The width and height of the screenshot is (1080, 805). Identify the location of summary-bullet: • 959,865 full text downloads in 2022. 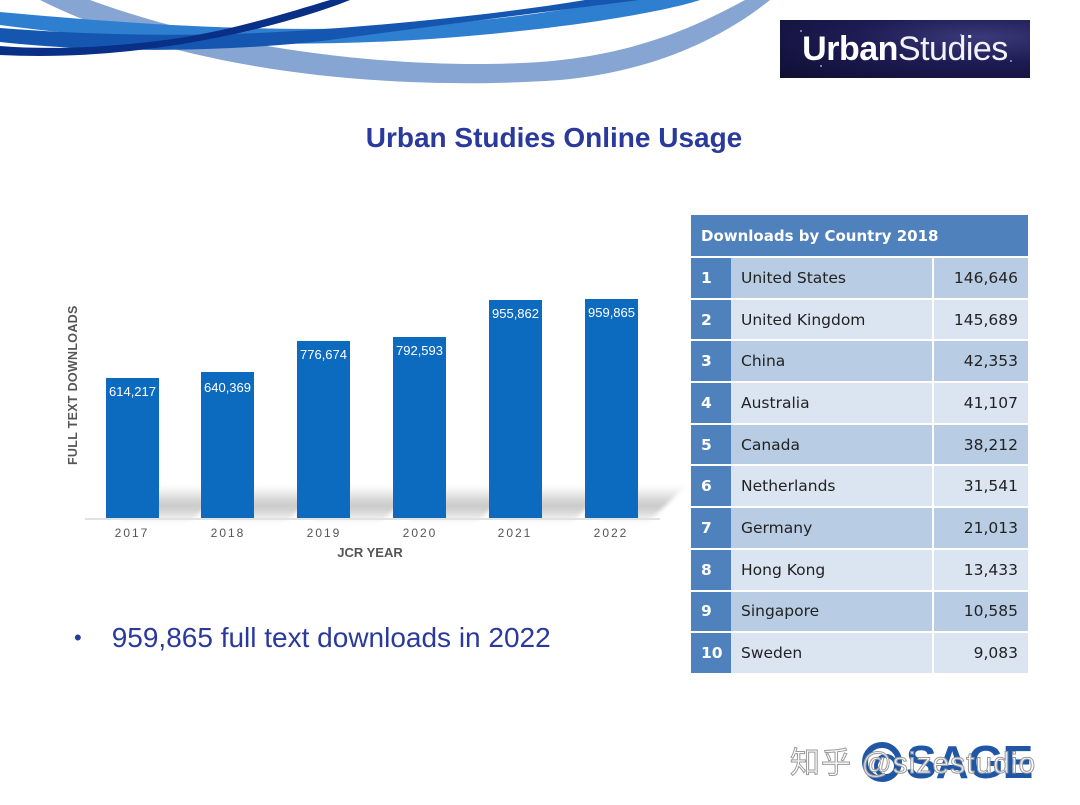
(312, 638).